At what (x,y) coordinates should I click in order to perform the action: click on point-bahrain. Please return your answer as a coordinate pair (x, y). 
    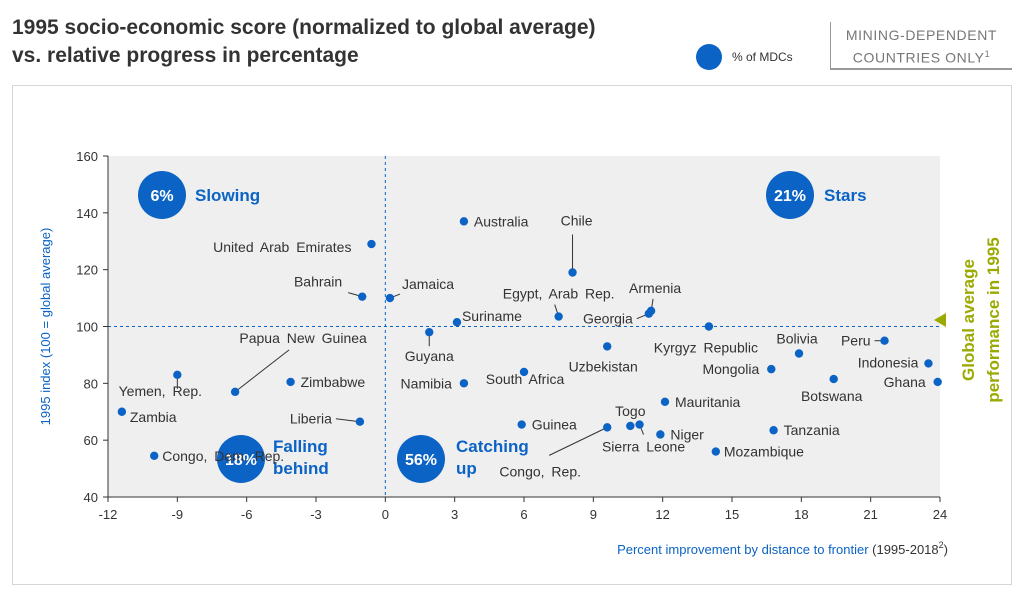
    Looking at the image, I should click on (362, 296).